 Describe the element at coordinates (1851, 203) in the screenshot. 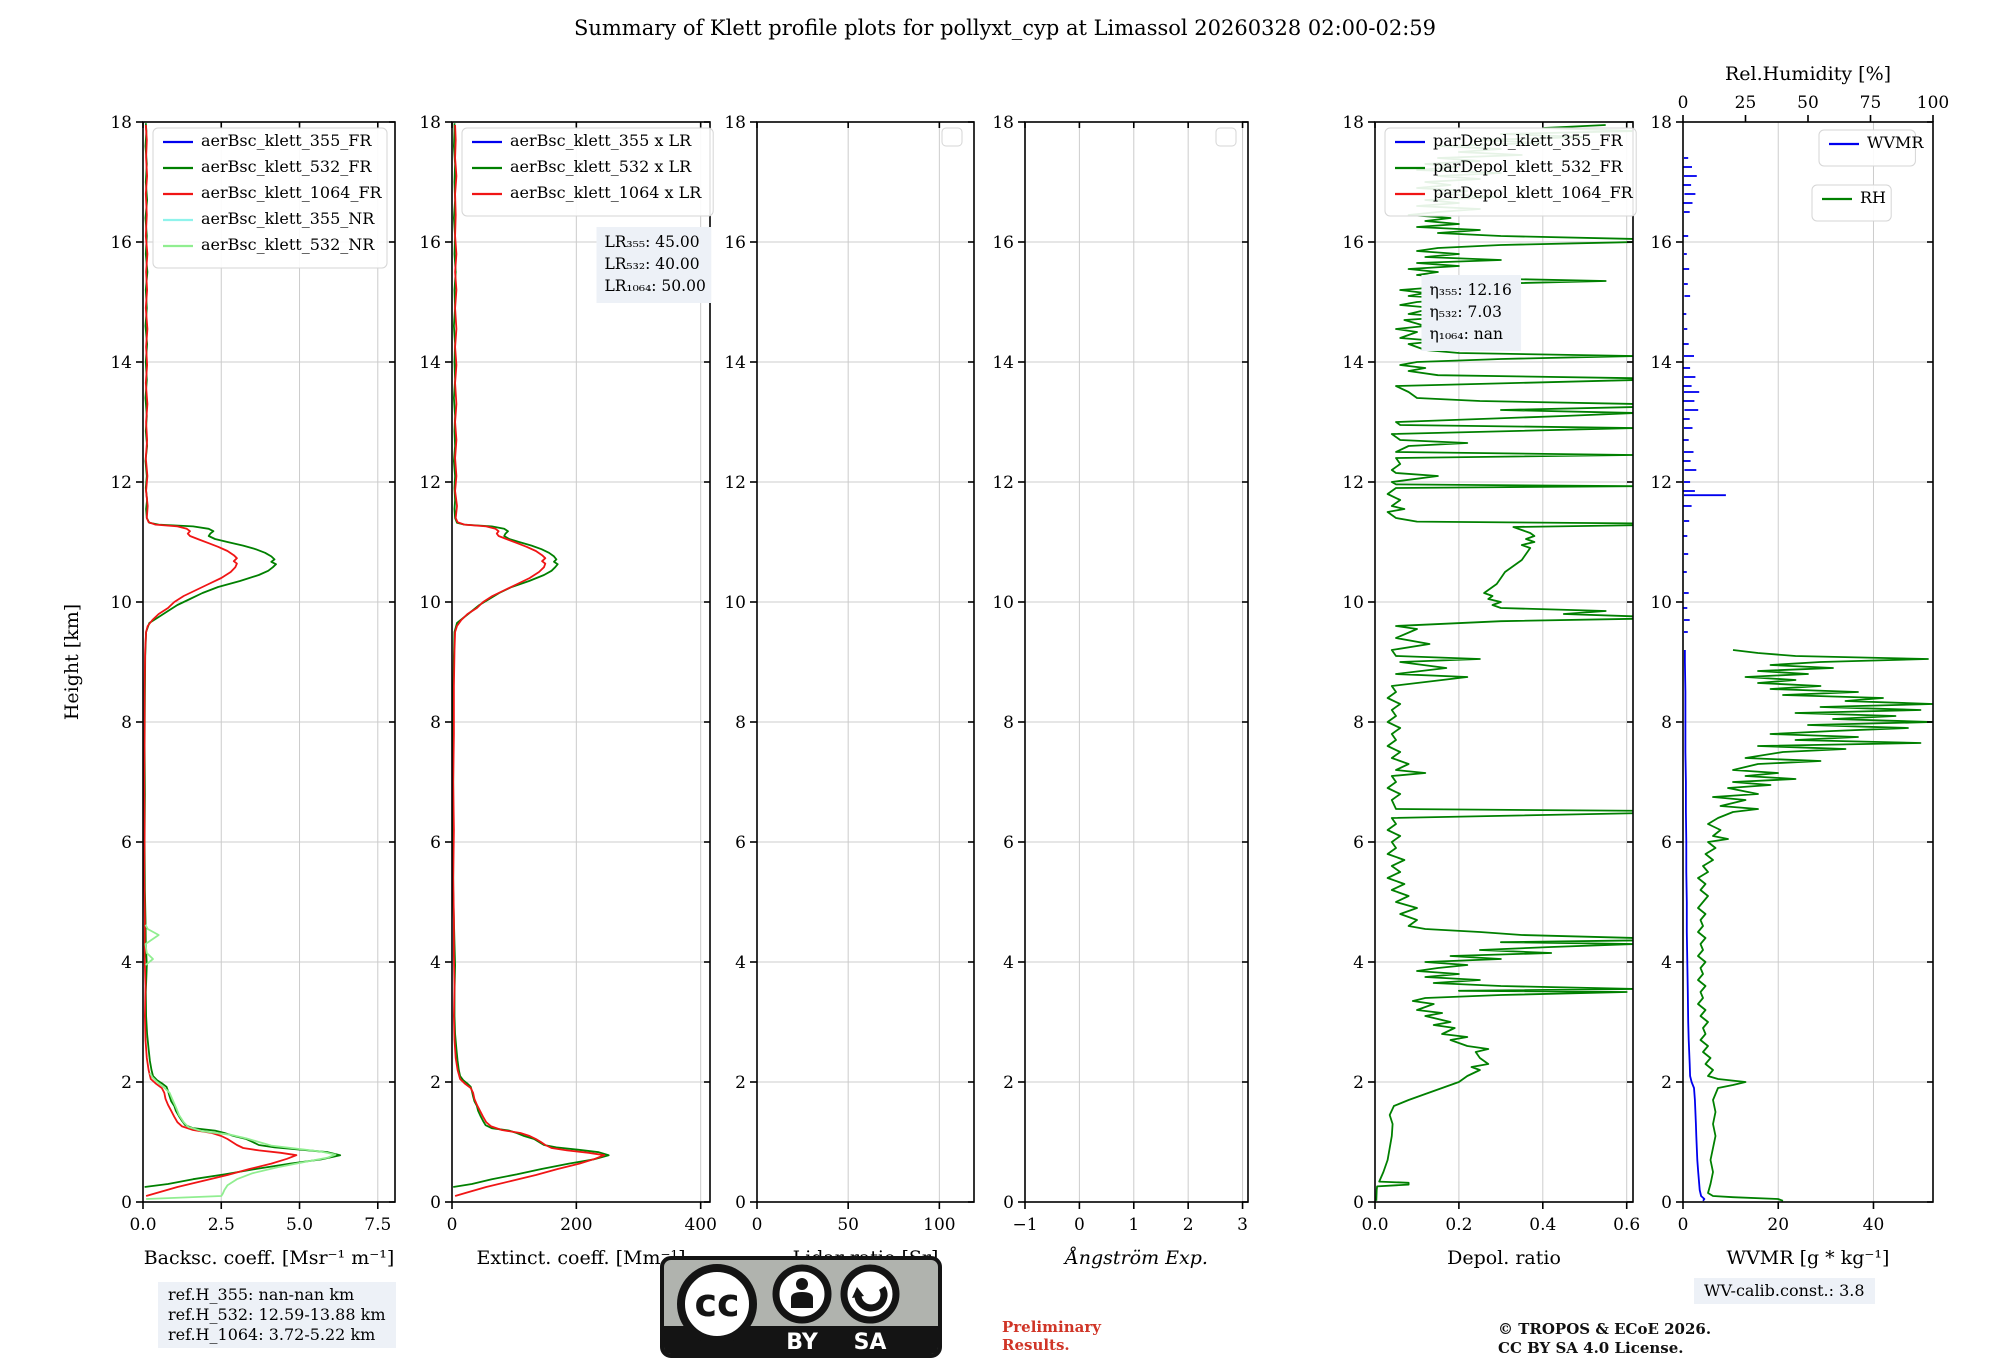

I see `wvmr-rh-panel-legend: RH` at that location.